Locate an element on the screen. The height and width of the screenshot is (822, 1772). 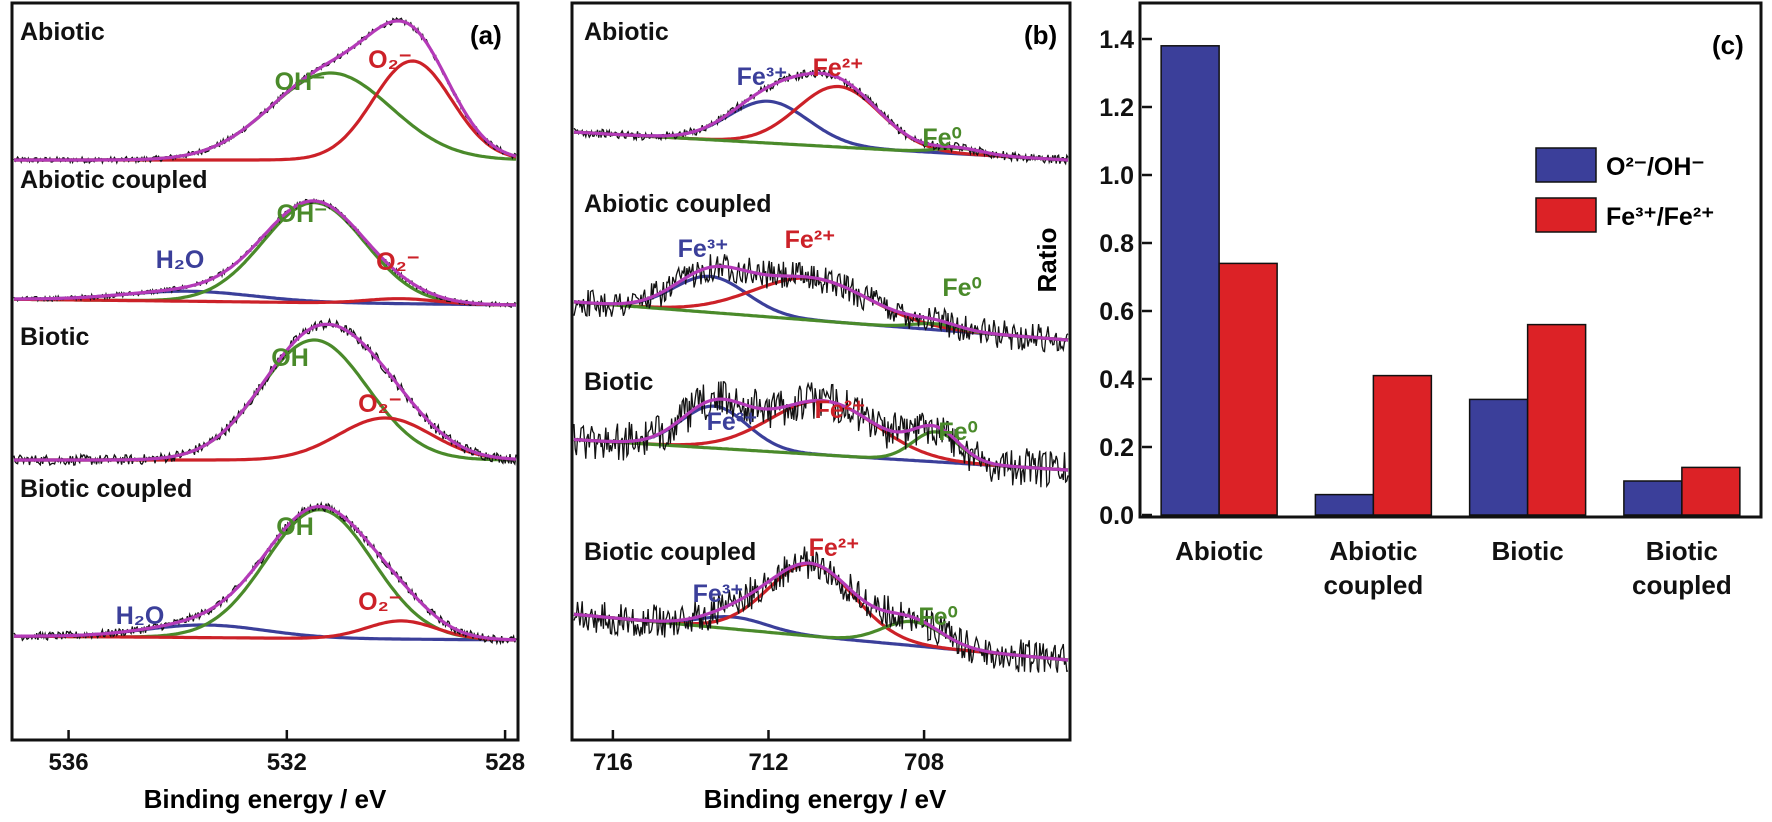
panel-b-x-ticks: 716 712 708 is located at coordinates (768, 753).